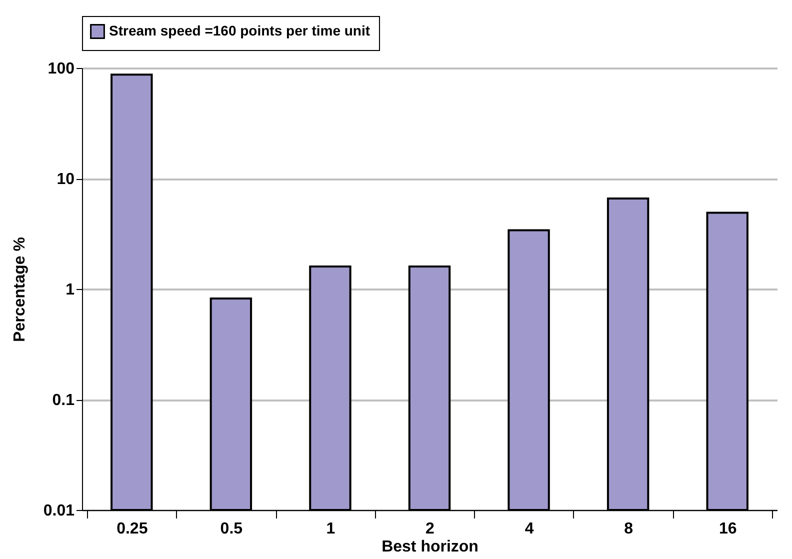 The width and height of the screenshot is (792, 559). I want to click on y-tick-label: 1, so click(70, 290).